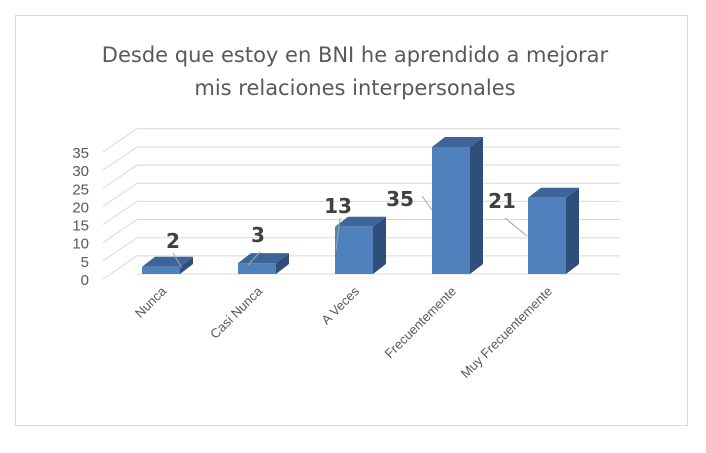 The height and width of the screenshot is (453, 706). I want to click on y-tick-label: 20, so click(80, 207).